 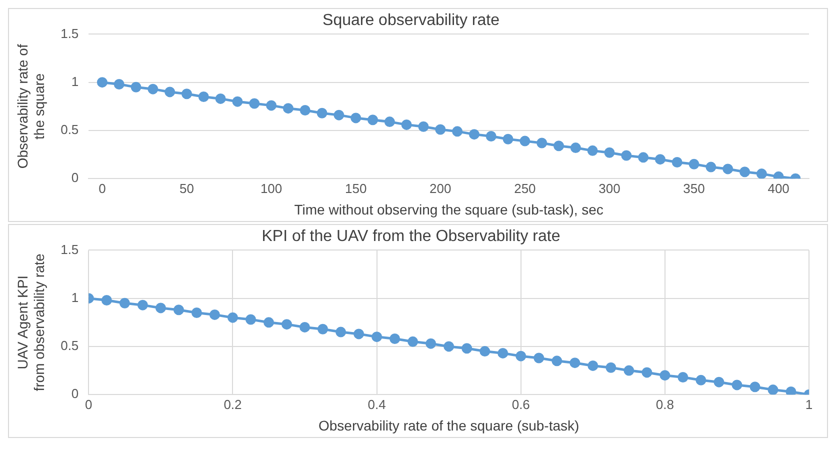 I want to click on x-tick-label: 400, so click(x=779, y=188).